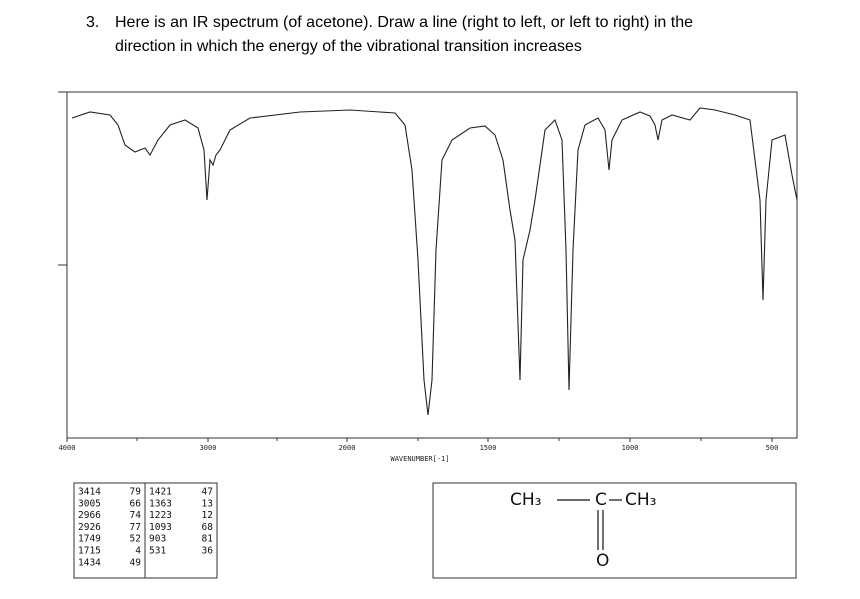 This screenshot has height=599, width=860. I want to click on x-tick-label: 500, so click(772, 448).